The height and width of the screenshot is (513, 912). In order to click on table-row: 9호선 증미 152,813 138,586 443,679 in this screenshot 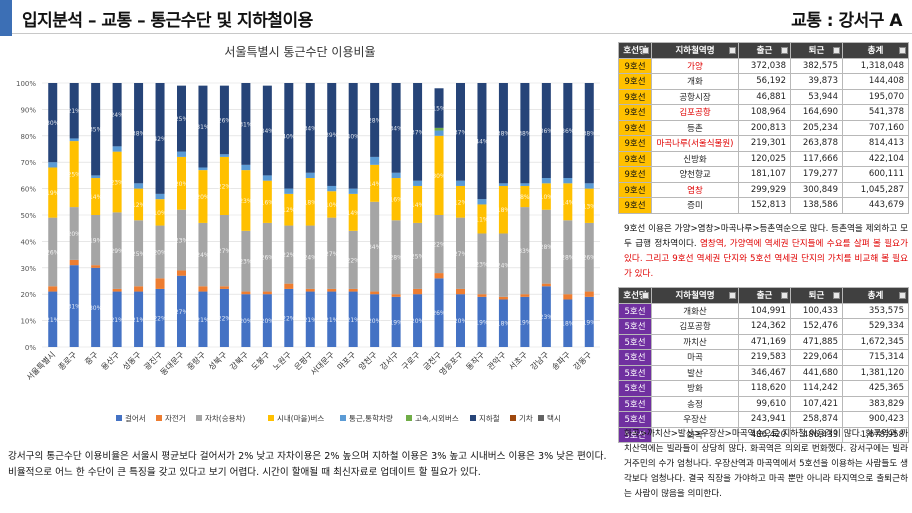, I will do `click(763, 205)`.